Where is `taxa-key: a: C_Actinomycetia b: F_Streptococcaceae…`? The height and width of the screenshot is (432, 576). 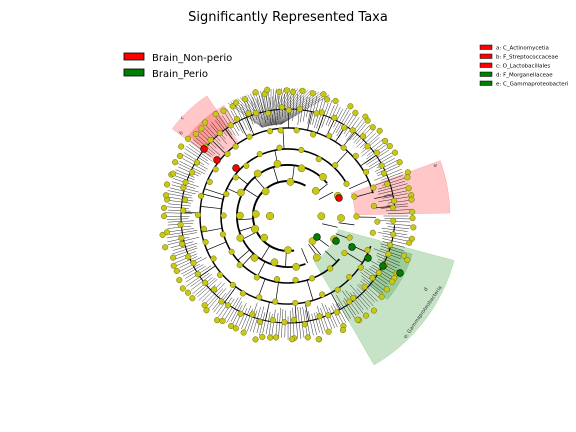 taxa-key: a: C_Actinomycetia b: F_Streptococcaceae… is located at coordinates (524, 66).